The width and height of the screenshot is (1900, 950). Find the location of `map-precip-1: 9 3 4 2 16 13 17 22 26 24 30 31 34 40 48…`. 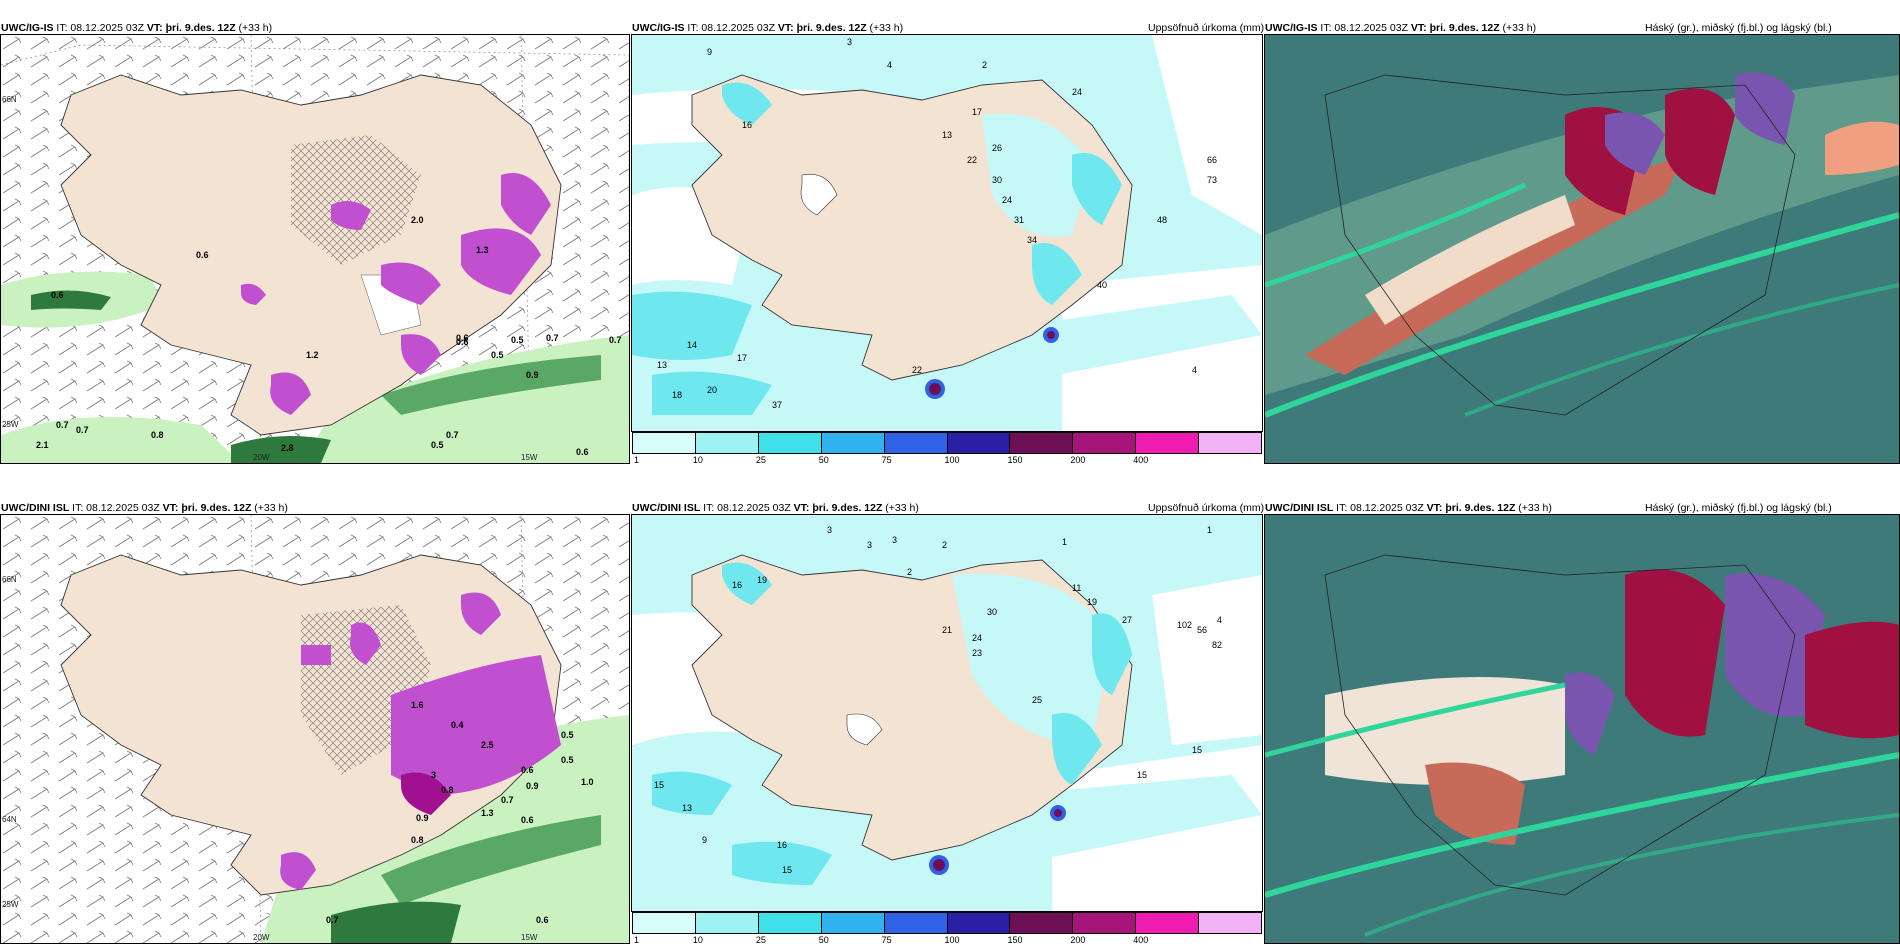

map-precip-1: 9 3 4 2 16 13 17 22 26 24 30 31 34 40 48… is located at coordinates (947, 233).